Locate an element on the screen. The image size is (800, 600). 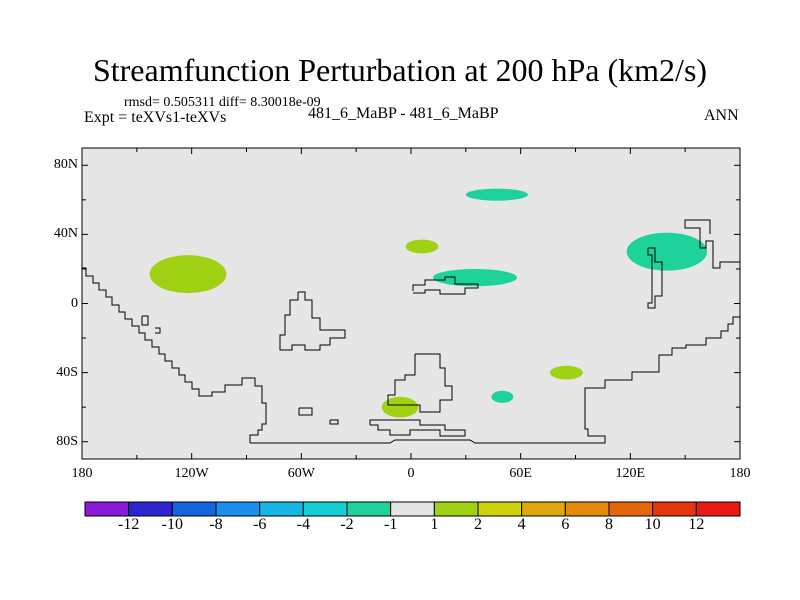
coastline-sub-antarctic is located at coordinates (417, 428).